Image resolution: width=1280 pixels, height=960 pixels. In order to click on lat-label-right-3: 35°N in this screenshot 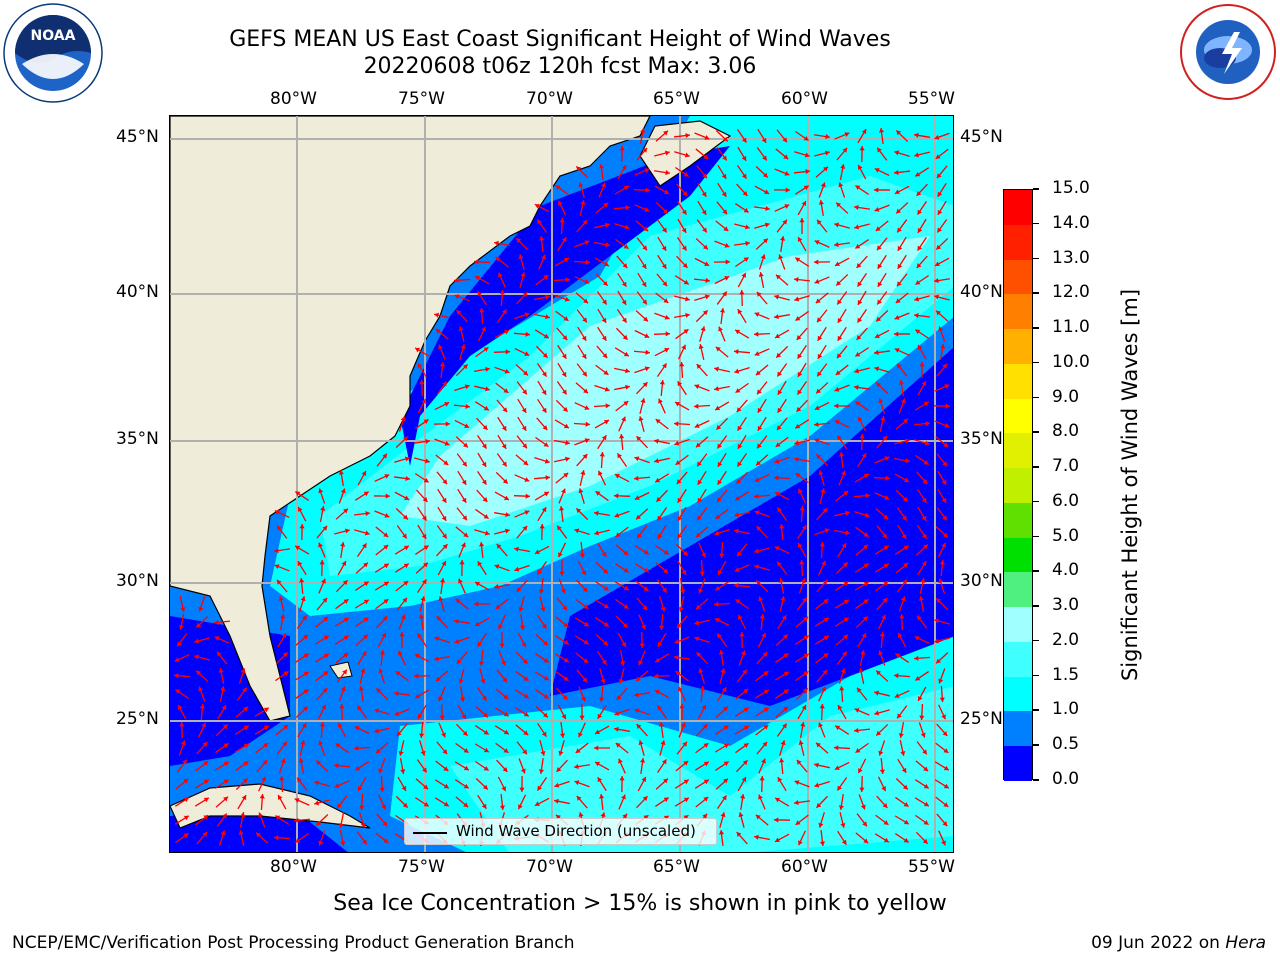, I will do `click(981, 439)`.